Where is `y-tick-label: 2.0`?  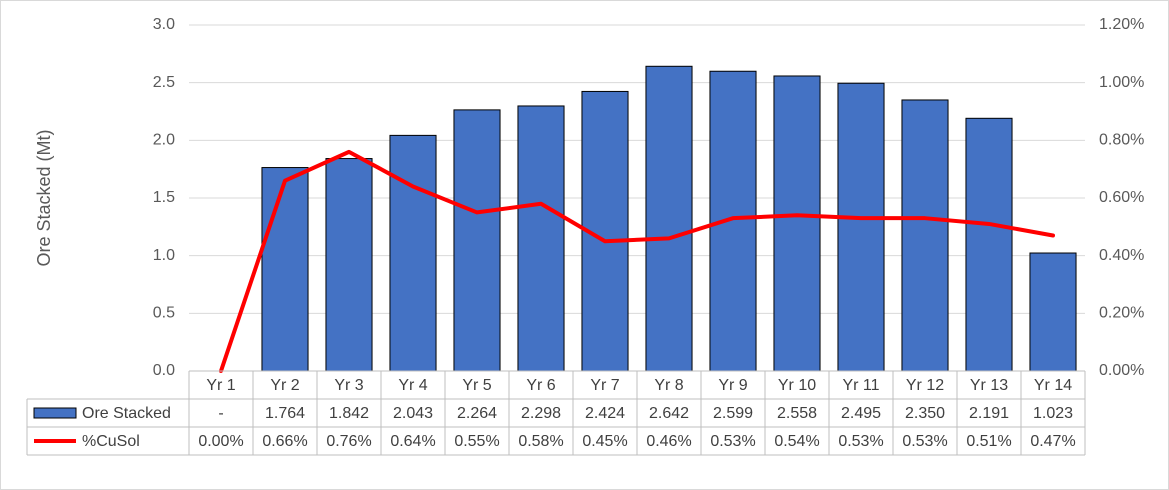
y-tick-label: 2.0 is located at coordinates (164, 140).